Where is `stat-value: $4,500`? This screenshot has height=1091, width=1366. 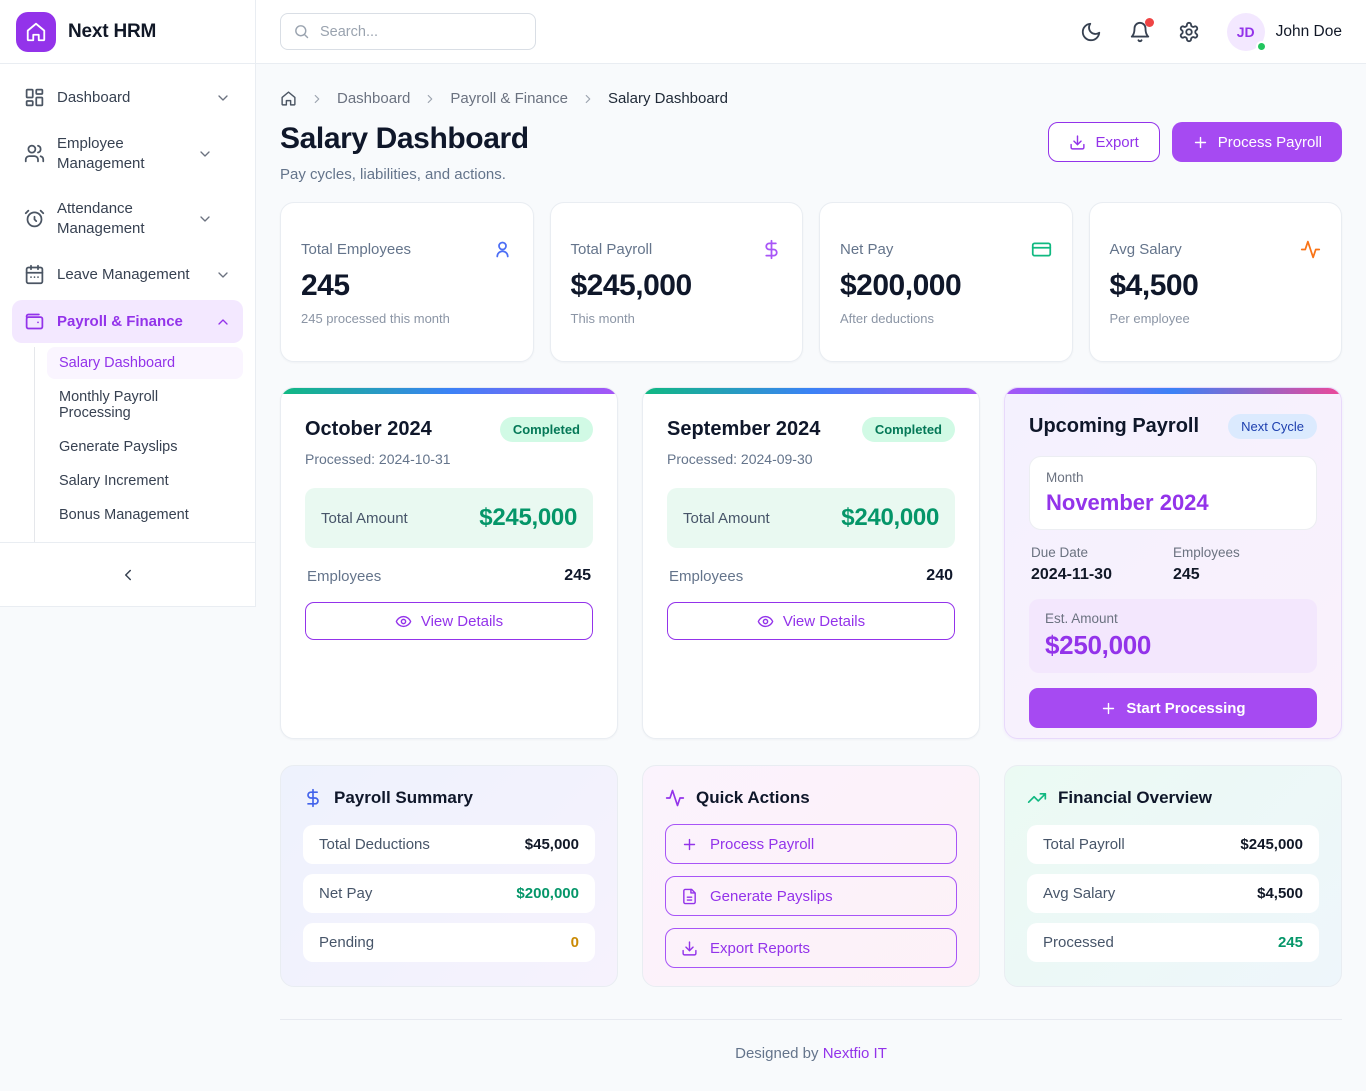
stat-value: $4,500 is located at coordinates (1154, 285).